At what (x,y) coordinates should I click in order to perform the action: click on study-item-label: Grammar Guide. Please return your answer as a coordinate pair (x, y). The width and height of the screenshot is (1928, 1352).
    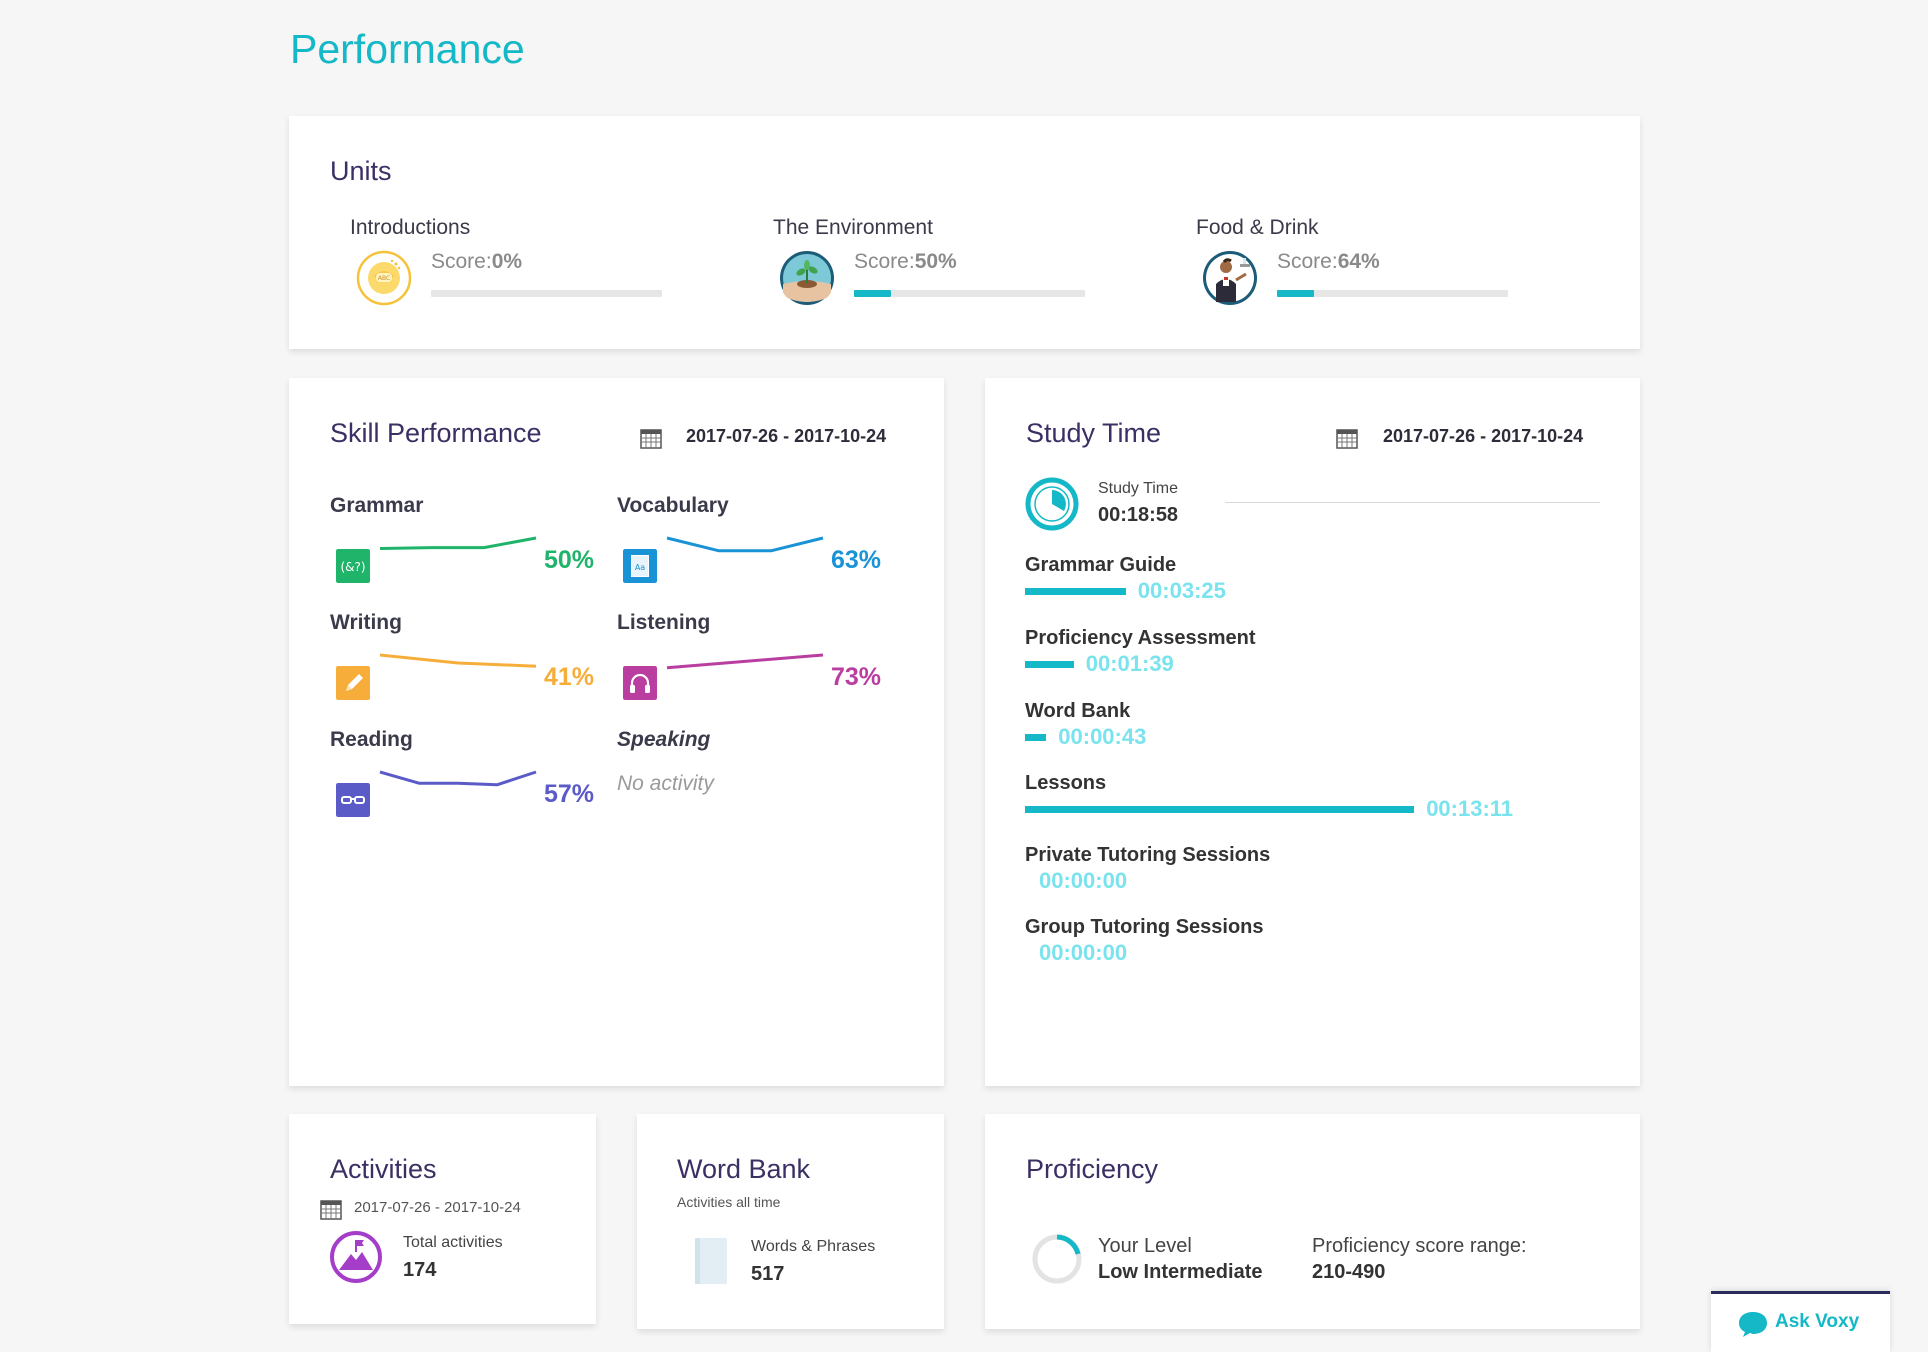
    Looking at the image, I should click on (1101, 565).